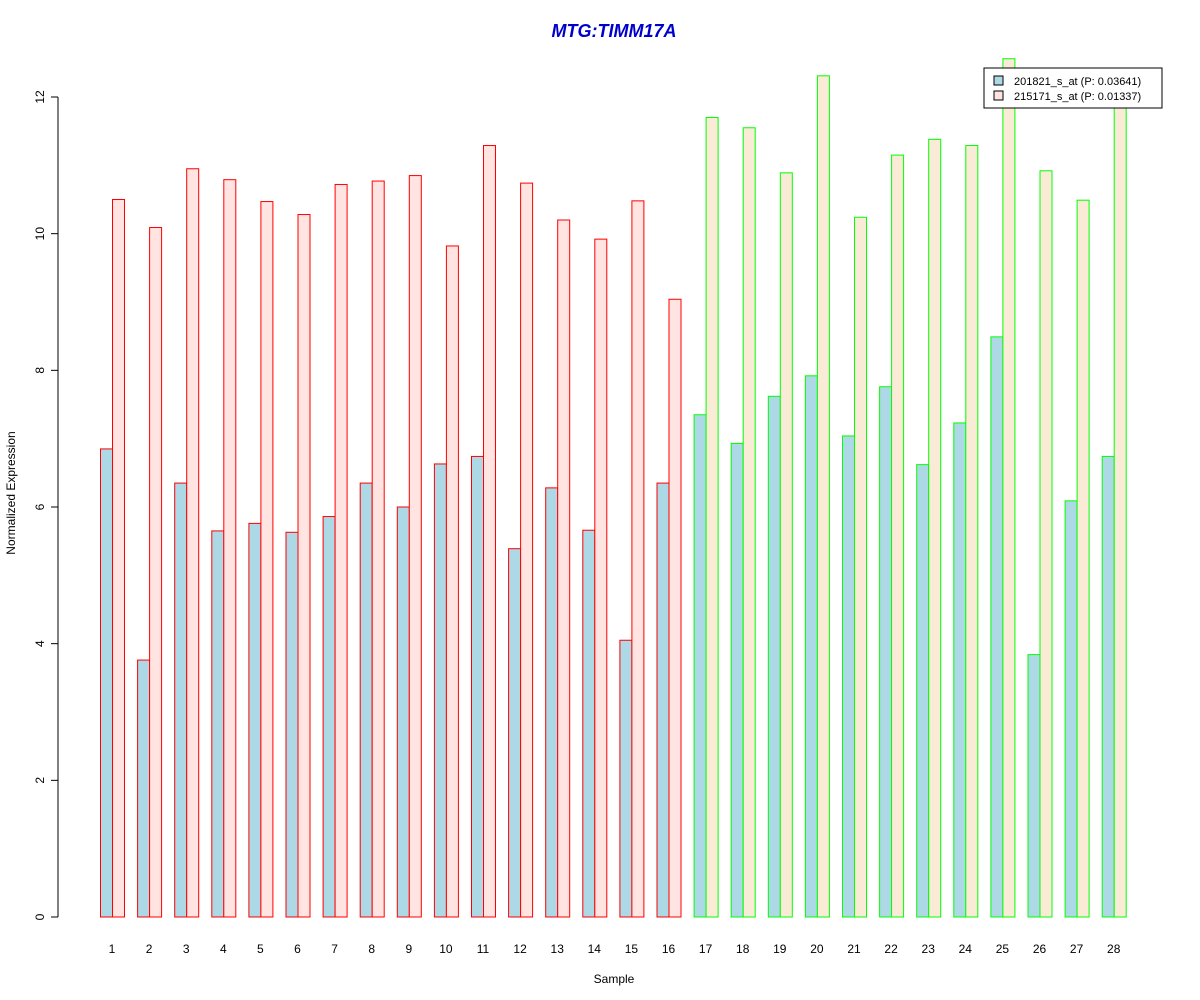  I want to click on x-tick-label: 21, so click(854, 949).